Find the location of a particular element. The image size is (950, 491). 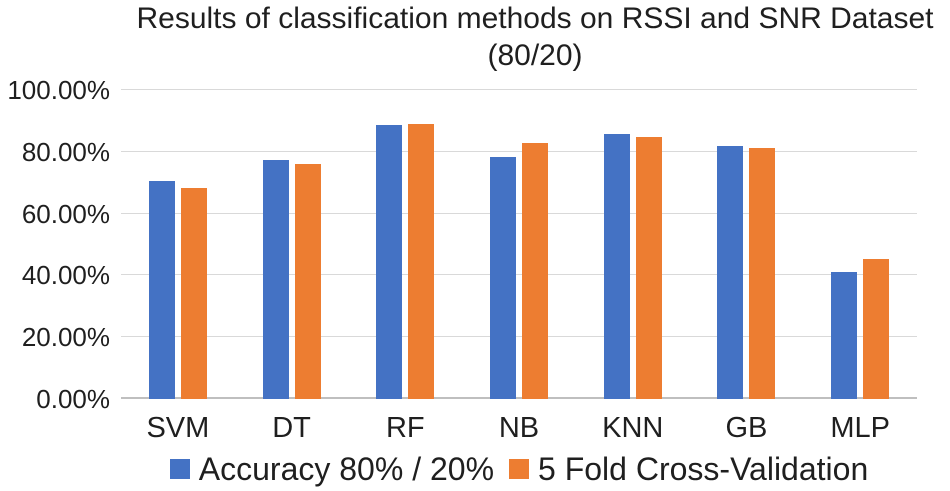

bar-group-gb is located at coordinates (747, 244).